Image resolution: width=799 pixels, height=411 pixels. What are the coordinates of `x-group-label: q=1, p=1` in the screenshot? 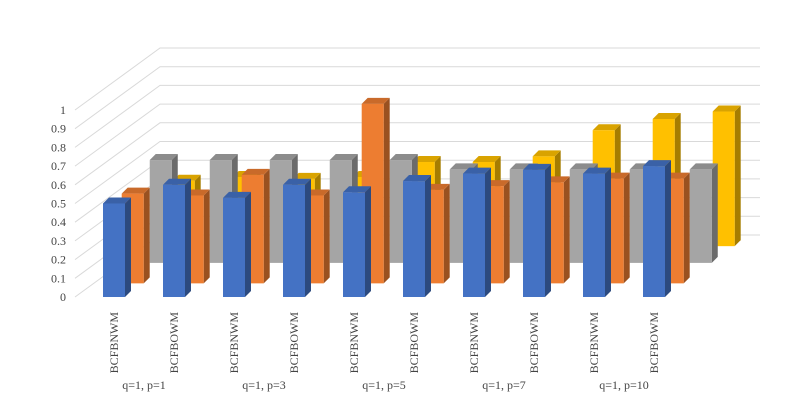 It's located at (144, 385).